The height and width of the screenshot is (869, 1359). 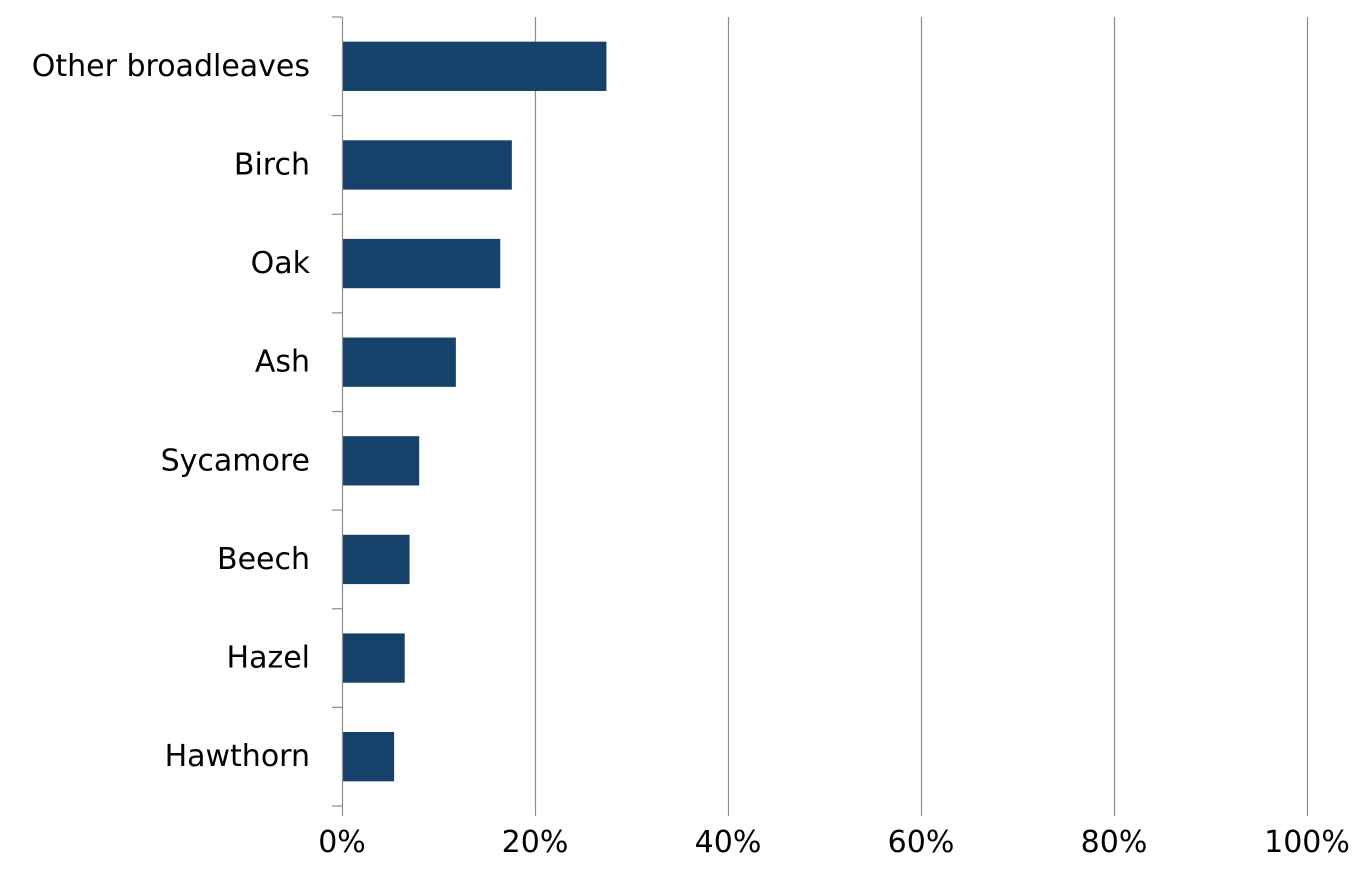 I want to click on bar-ash, so click(x=399, y=362).